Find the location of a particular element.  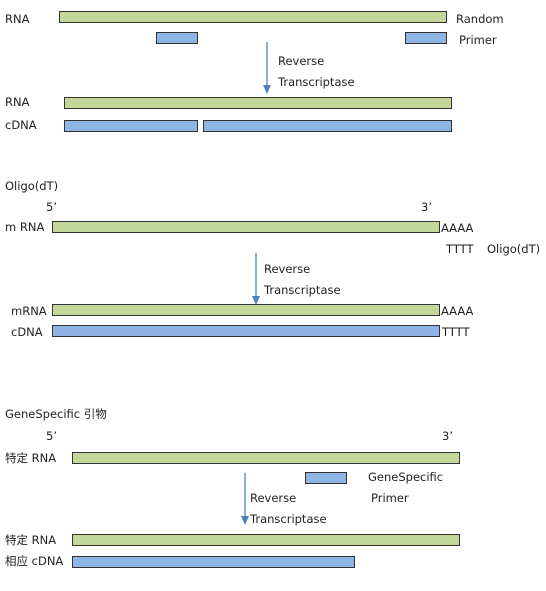

result-mrna-label: mRNA is located at coordinates (29, 311).